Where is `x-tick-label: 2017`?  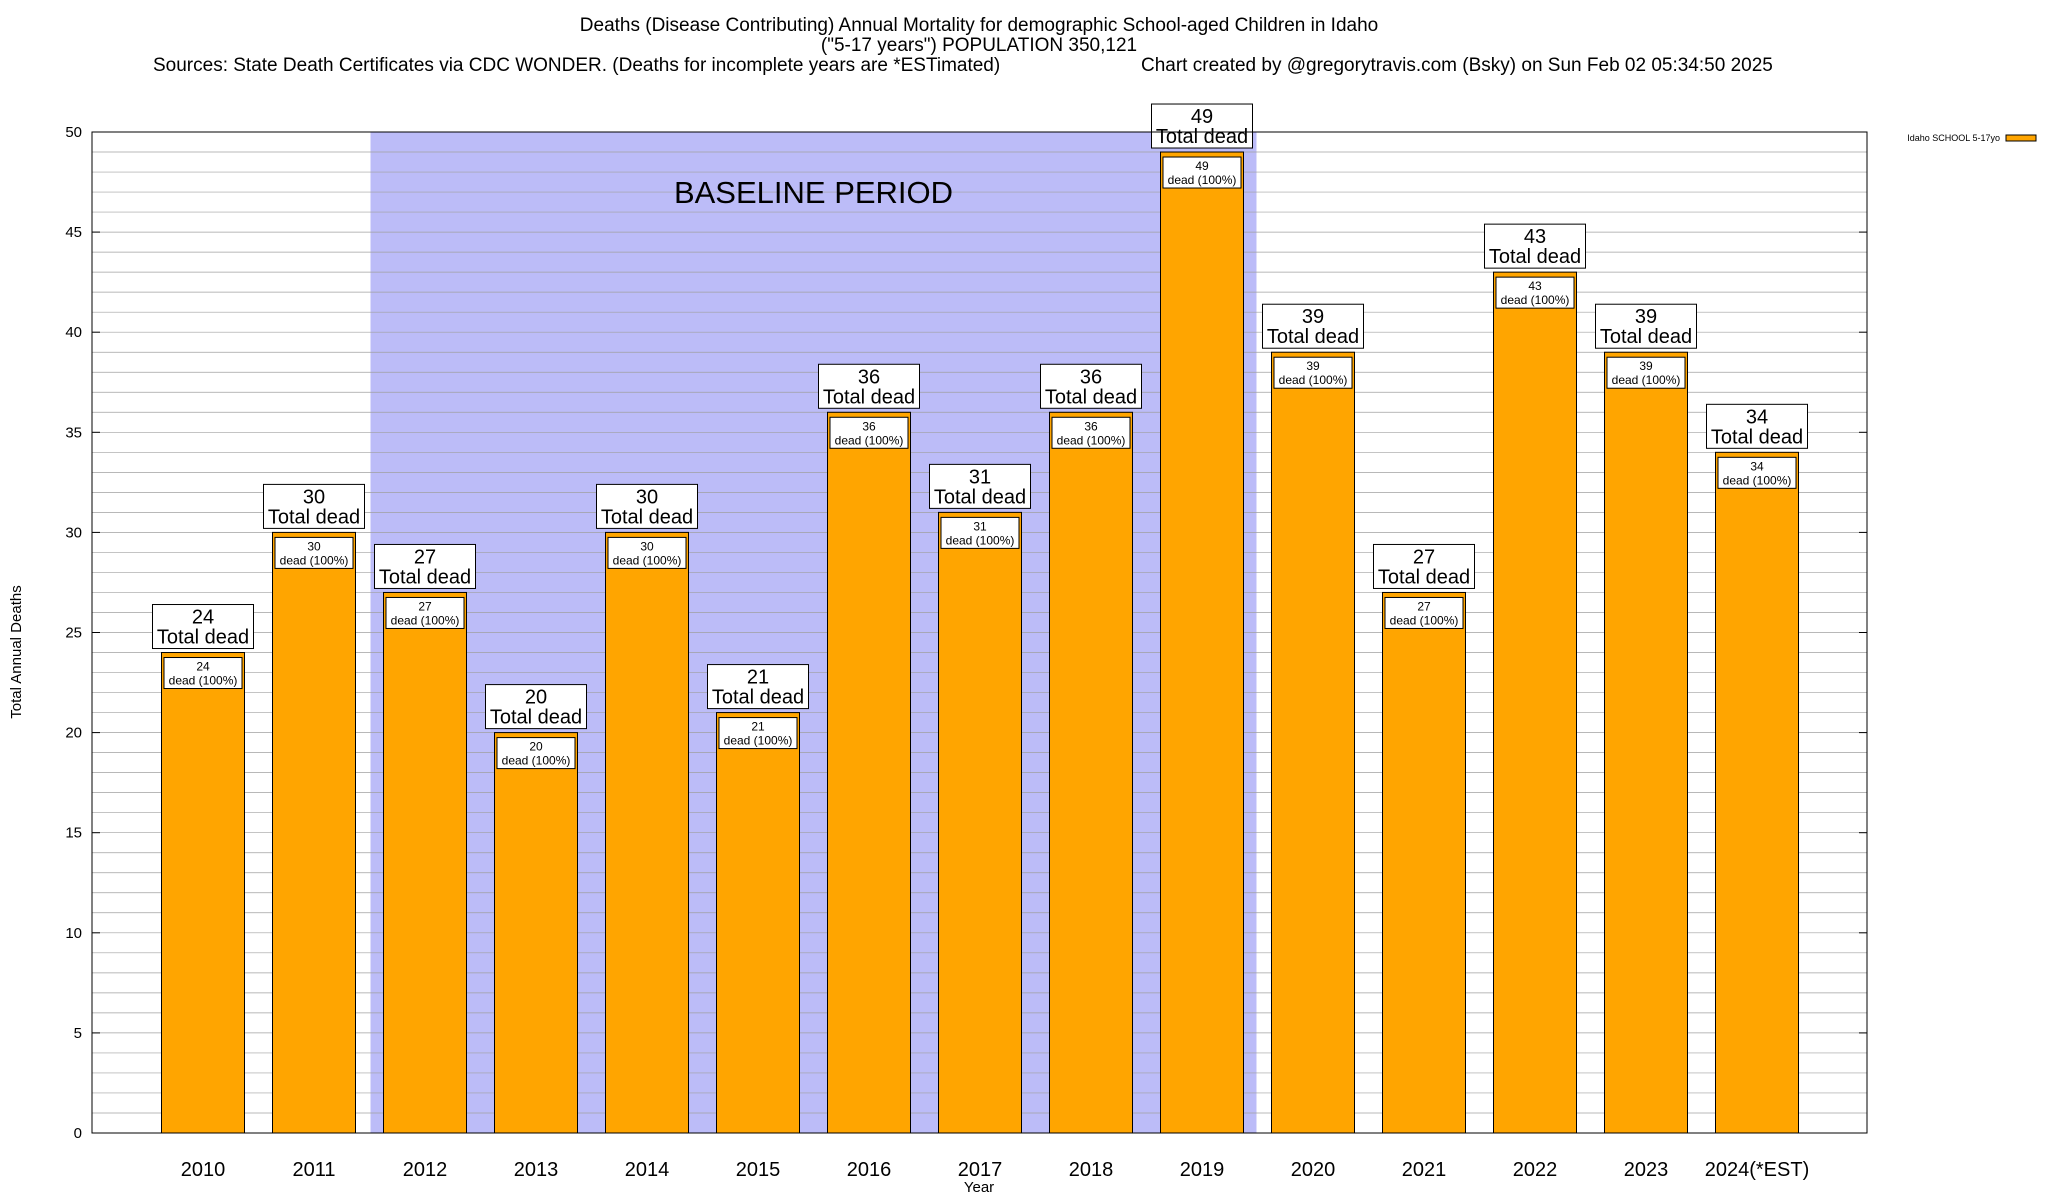 x-tick-label: 2017 is located at coordinates (980, 1170).